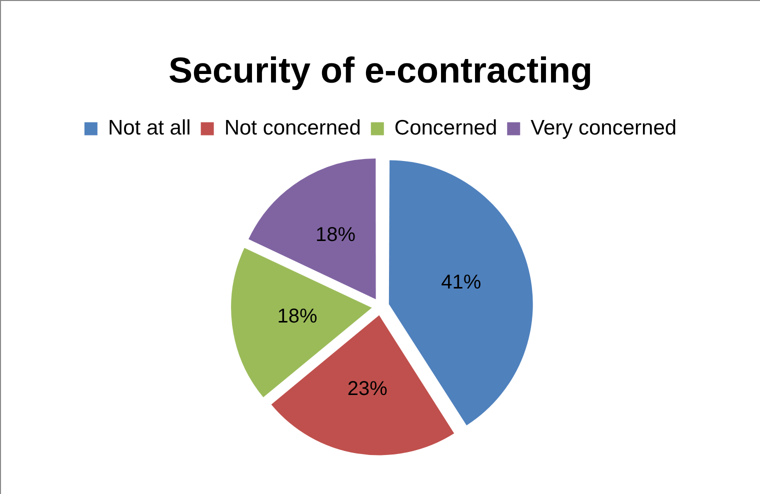  Describe the element at coordinates (292, 128) in the screenshot. I see `legend-label: Not concerned` at that location.